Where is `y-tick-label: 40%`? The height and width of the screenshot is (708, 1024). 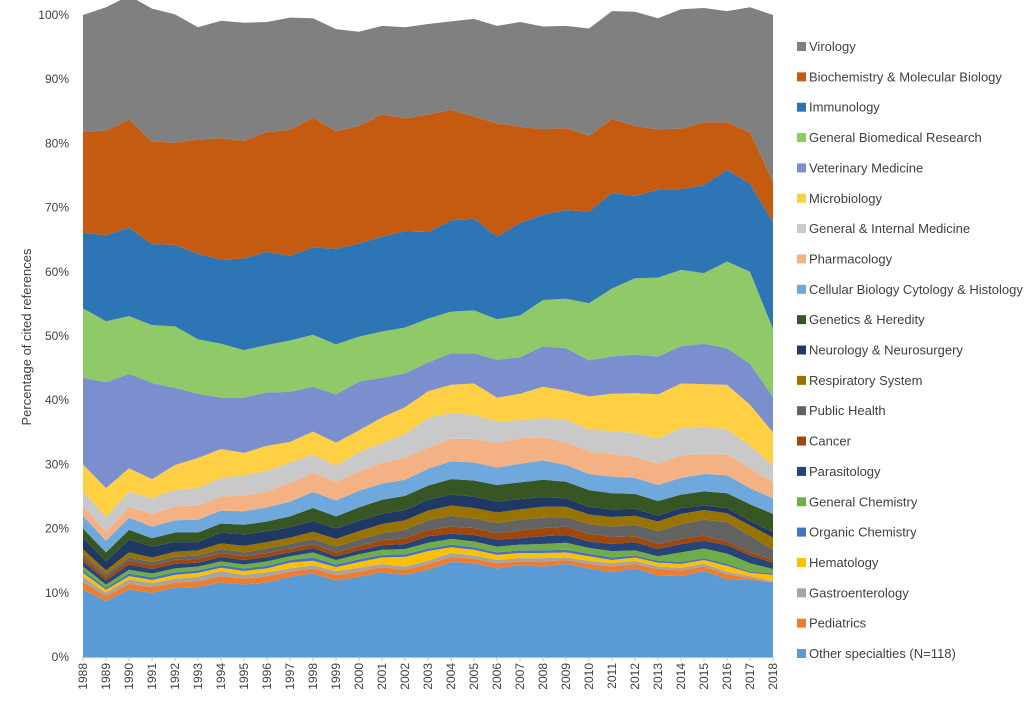 y-tick-label: 40% is located at coordinates (57, 400).